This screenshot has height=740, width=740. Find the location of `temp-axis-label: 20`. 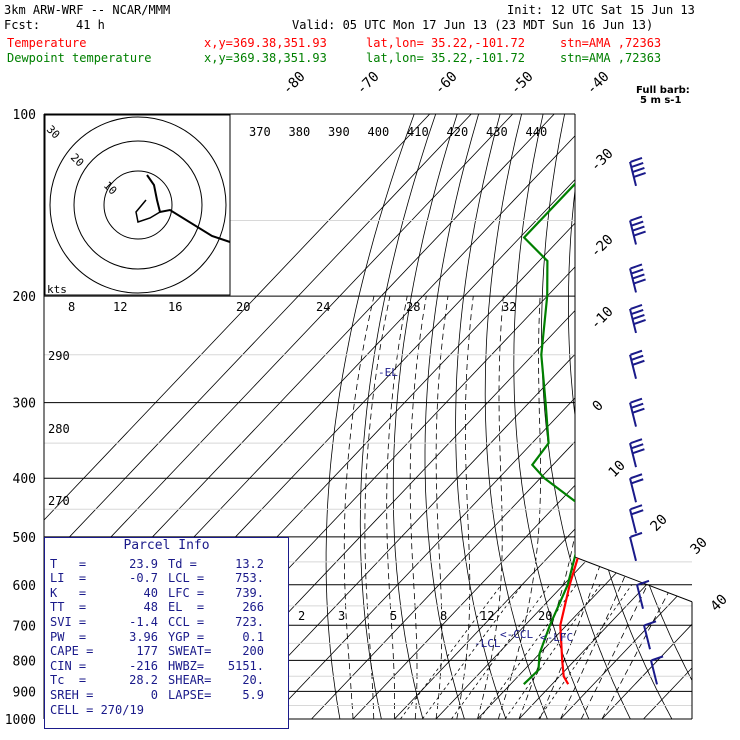

temp-axis-label: 20 is located at coordinates (659, 523).